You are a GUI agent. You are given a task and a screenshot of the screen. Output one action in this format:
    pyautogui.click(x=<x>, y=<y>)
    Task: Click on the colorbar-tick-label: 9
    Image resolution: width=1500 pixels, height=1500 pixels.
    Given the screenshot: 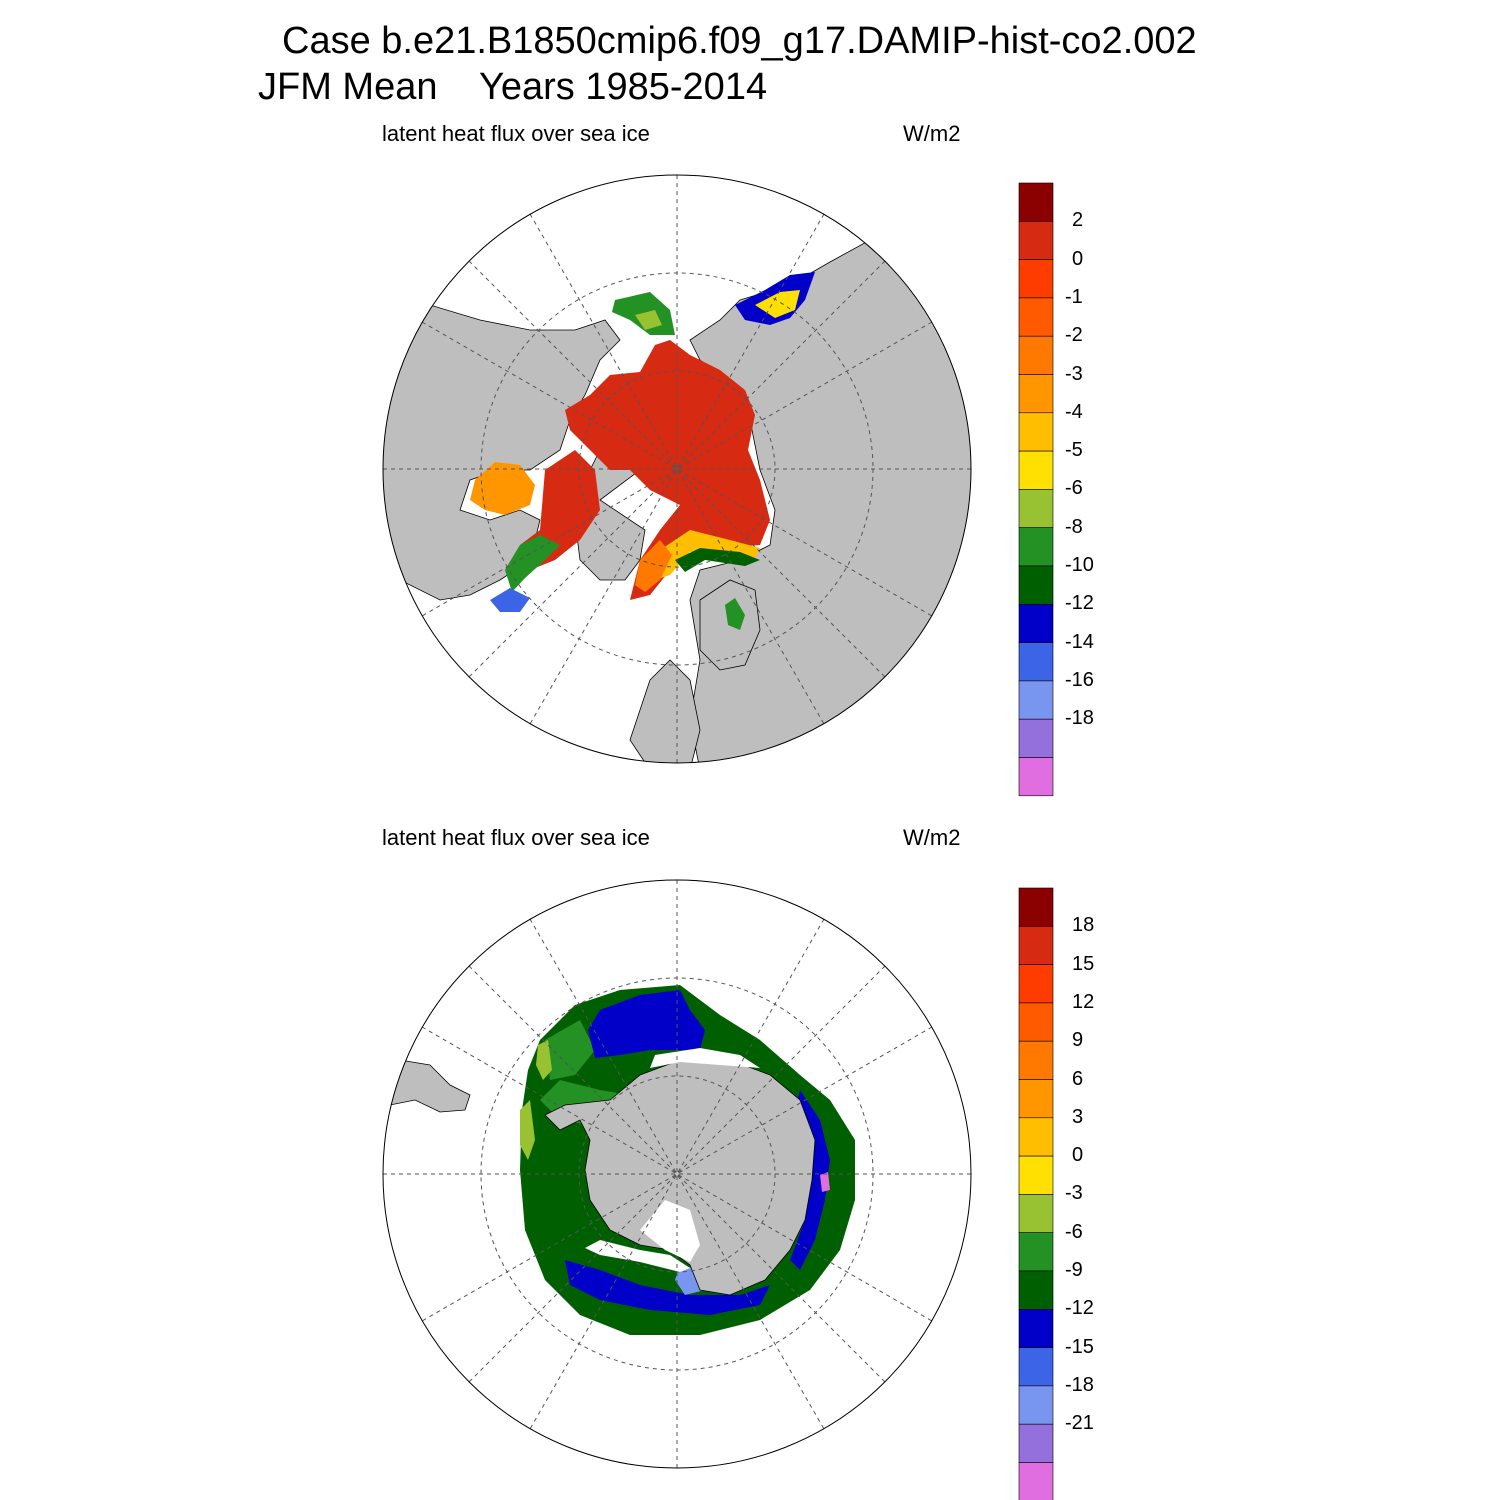 What is the action you would take?
    pyautogui.click(x=1078, y=1040)
    